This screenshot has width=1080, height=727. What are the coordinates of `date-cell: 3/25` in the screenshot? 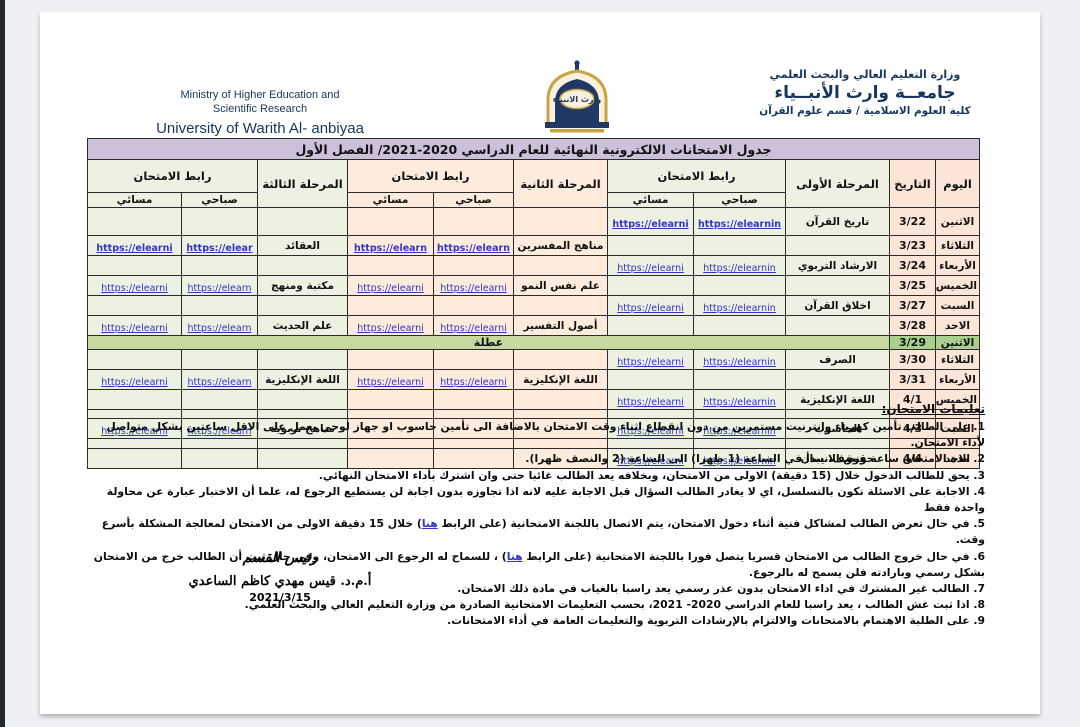 It's located at (912, 285).